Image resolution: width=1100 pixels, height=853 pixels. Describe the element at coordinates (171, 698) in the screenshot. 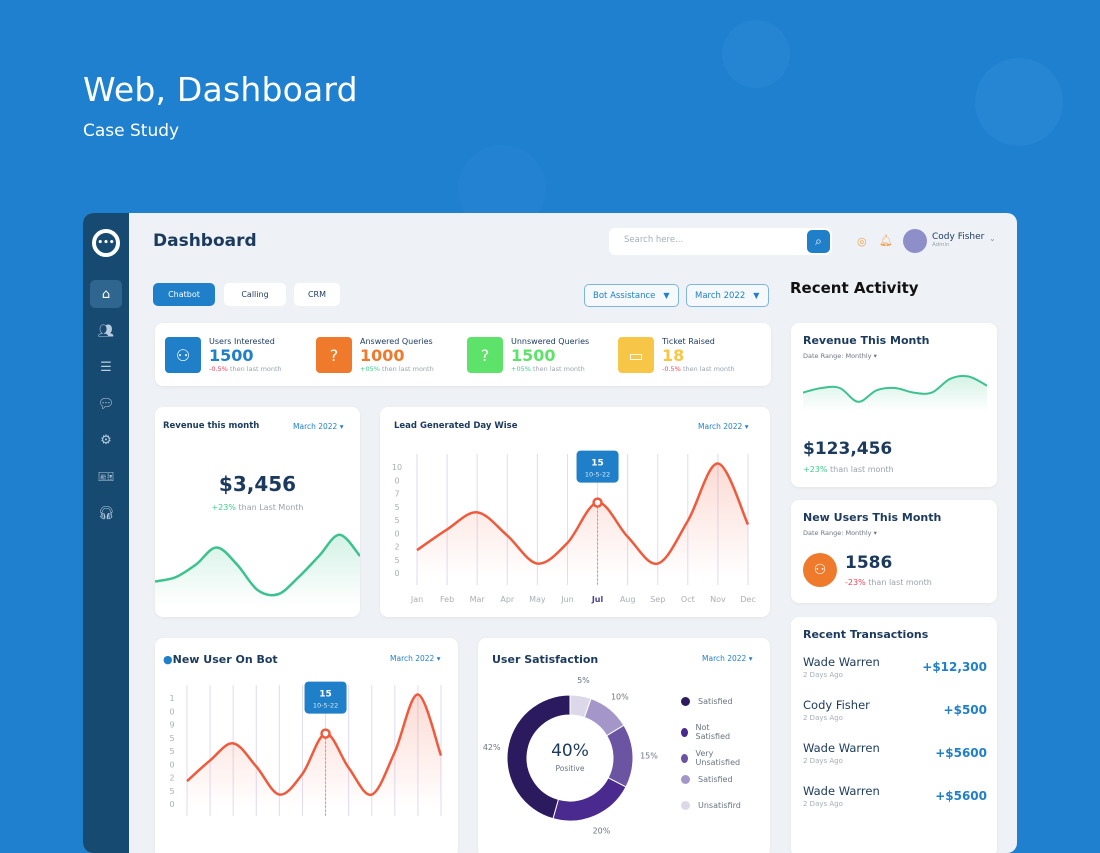

I see `y-tick-label: 1` at that location.